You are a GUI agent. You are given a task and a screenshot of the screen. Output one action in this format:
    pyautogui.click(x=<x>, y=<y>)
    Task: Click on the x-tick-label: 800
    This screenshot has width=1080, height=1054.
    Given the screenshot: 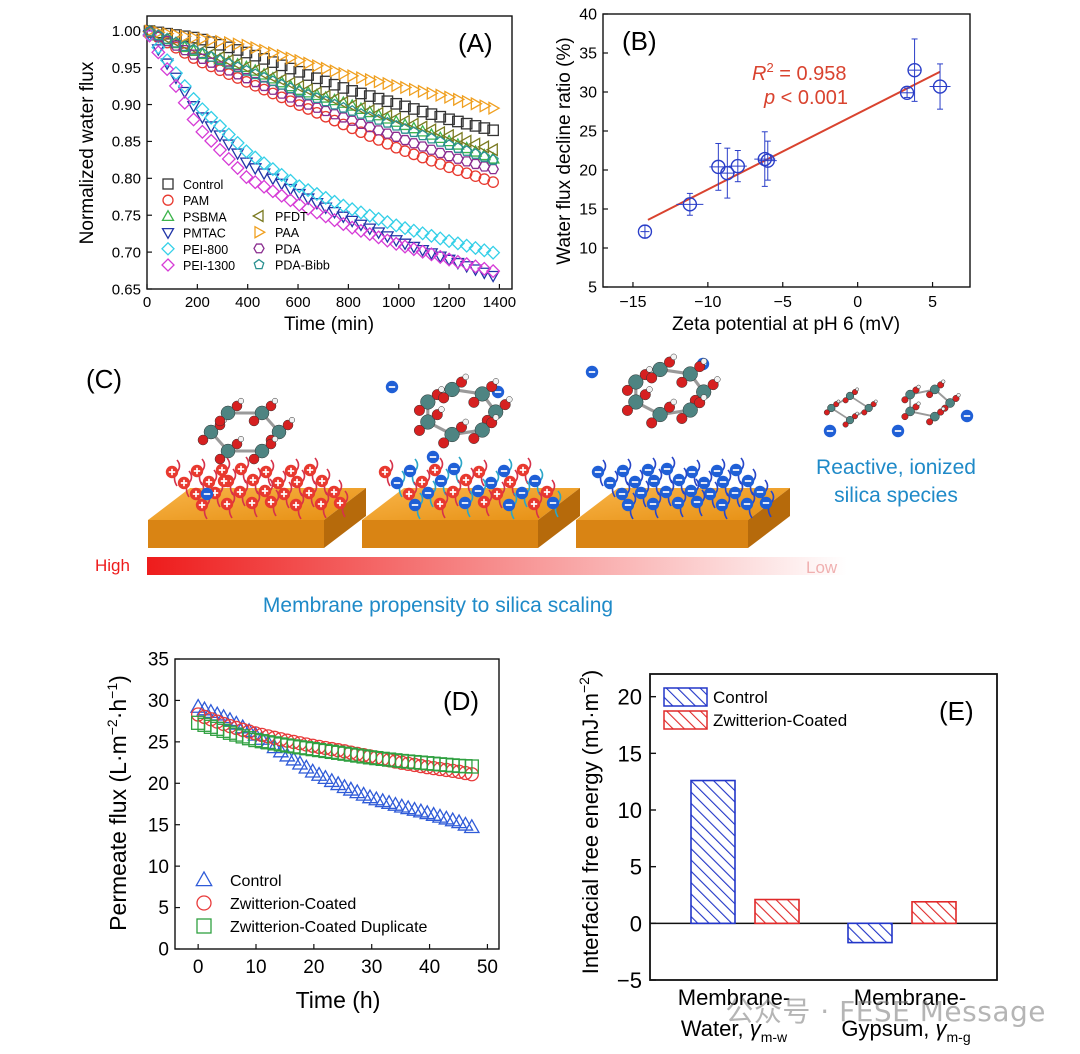 What is the action you would take?
    pyautogui.click(x=348, y=302)
    